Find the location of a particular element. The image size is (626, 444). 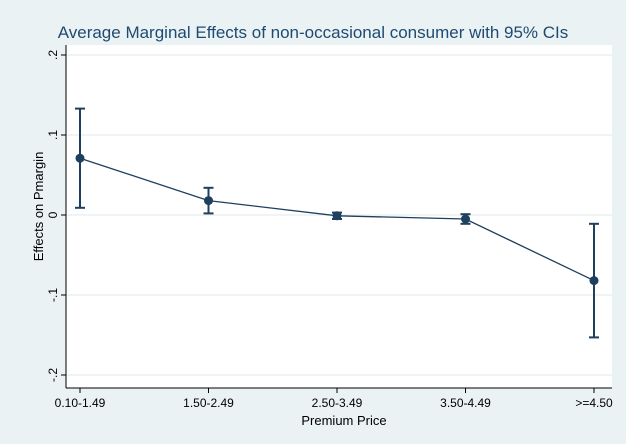

y-tick-label: 0 is located at coordinates (53, 214).